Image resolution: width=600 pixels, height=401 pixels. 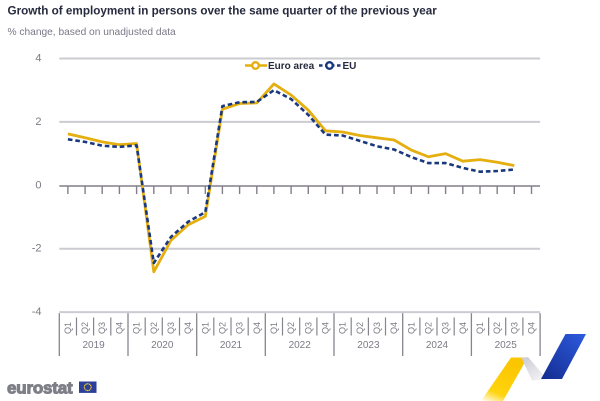 I want to click on svg-text: 2023, so click(x=368, y=345).